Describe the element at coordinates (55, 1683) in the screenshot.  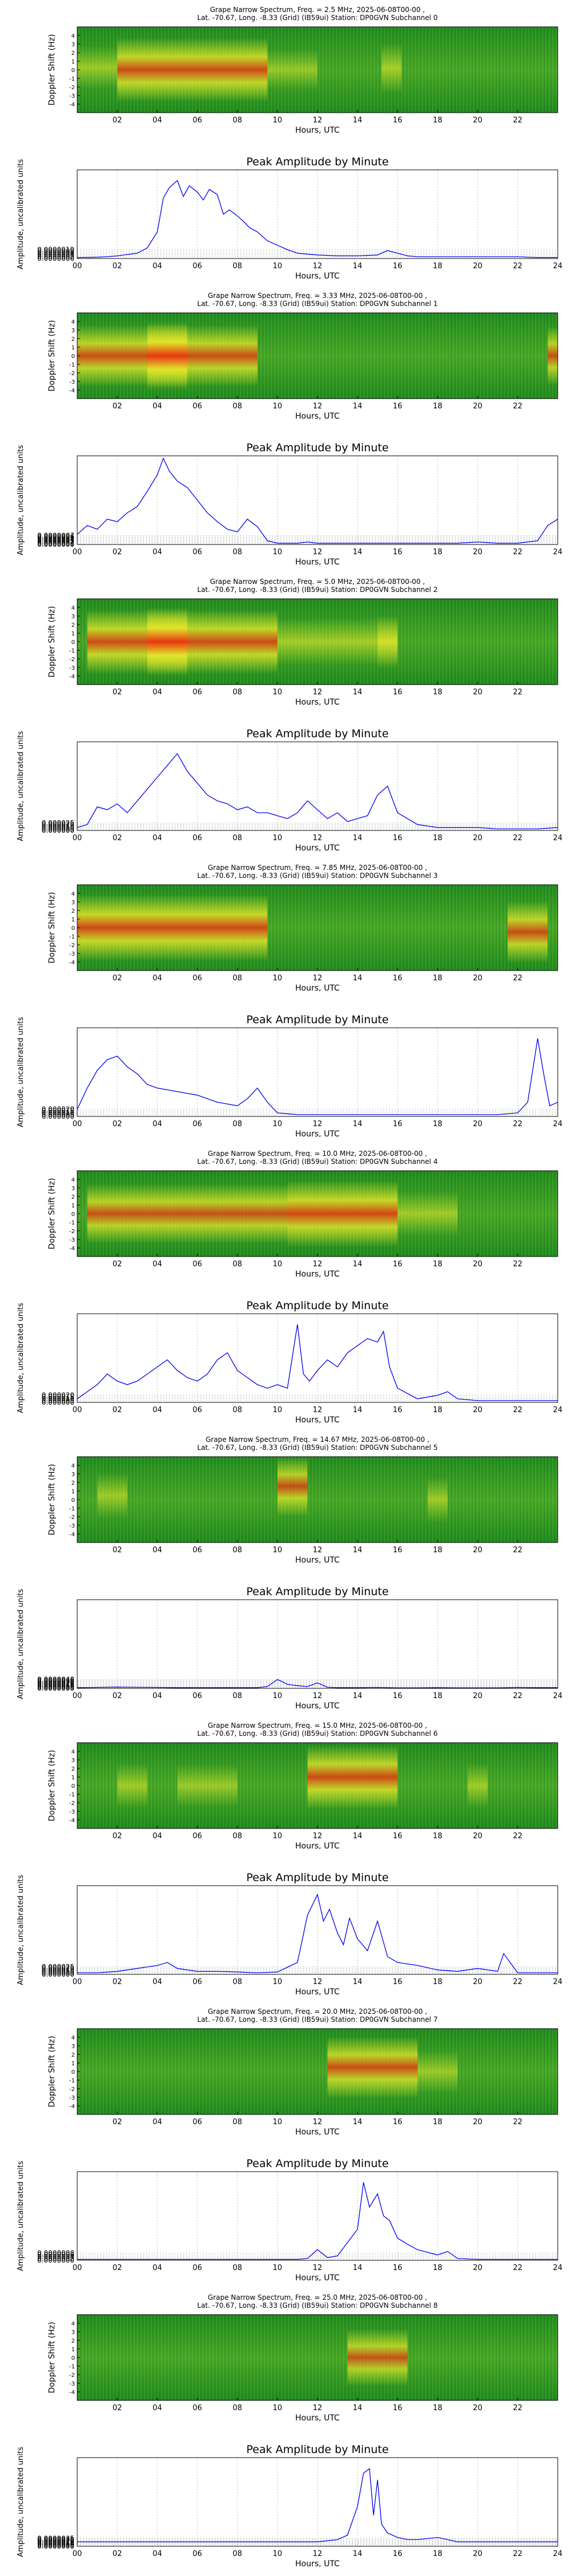
I see `y-tick-label: 0.0000025` at that location.